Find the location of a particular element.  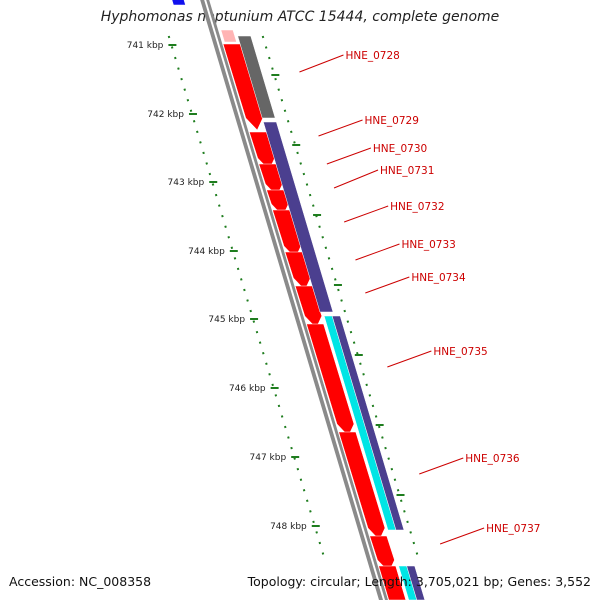

tick-label: 745 kbp is located at coordinates (226, 320).